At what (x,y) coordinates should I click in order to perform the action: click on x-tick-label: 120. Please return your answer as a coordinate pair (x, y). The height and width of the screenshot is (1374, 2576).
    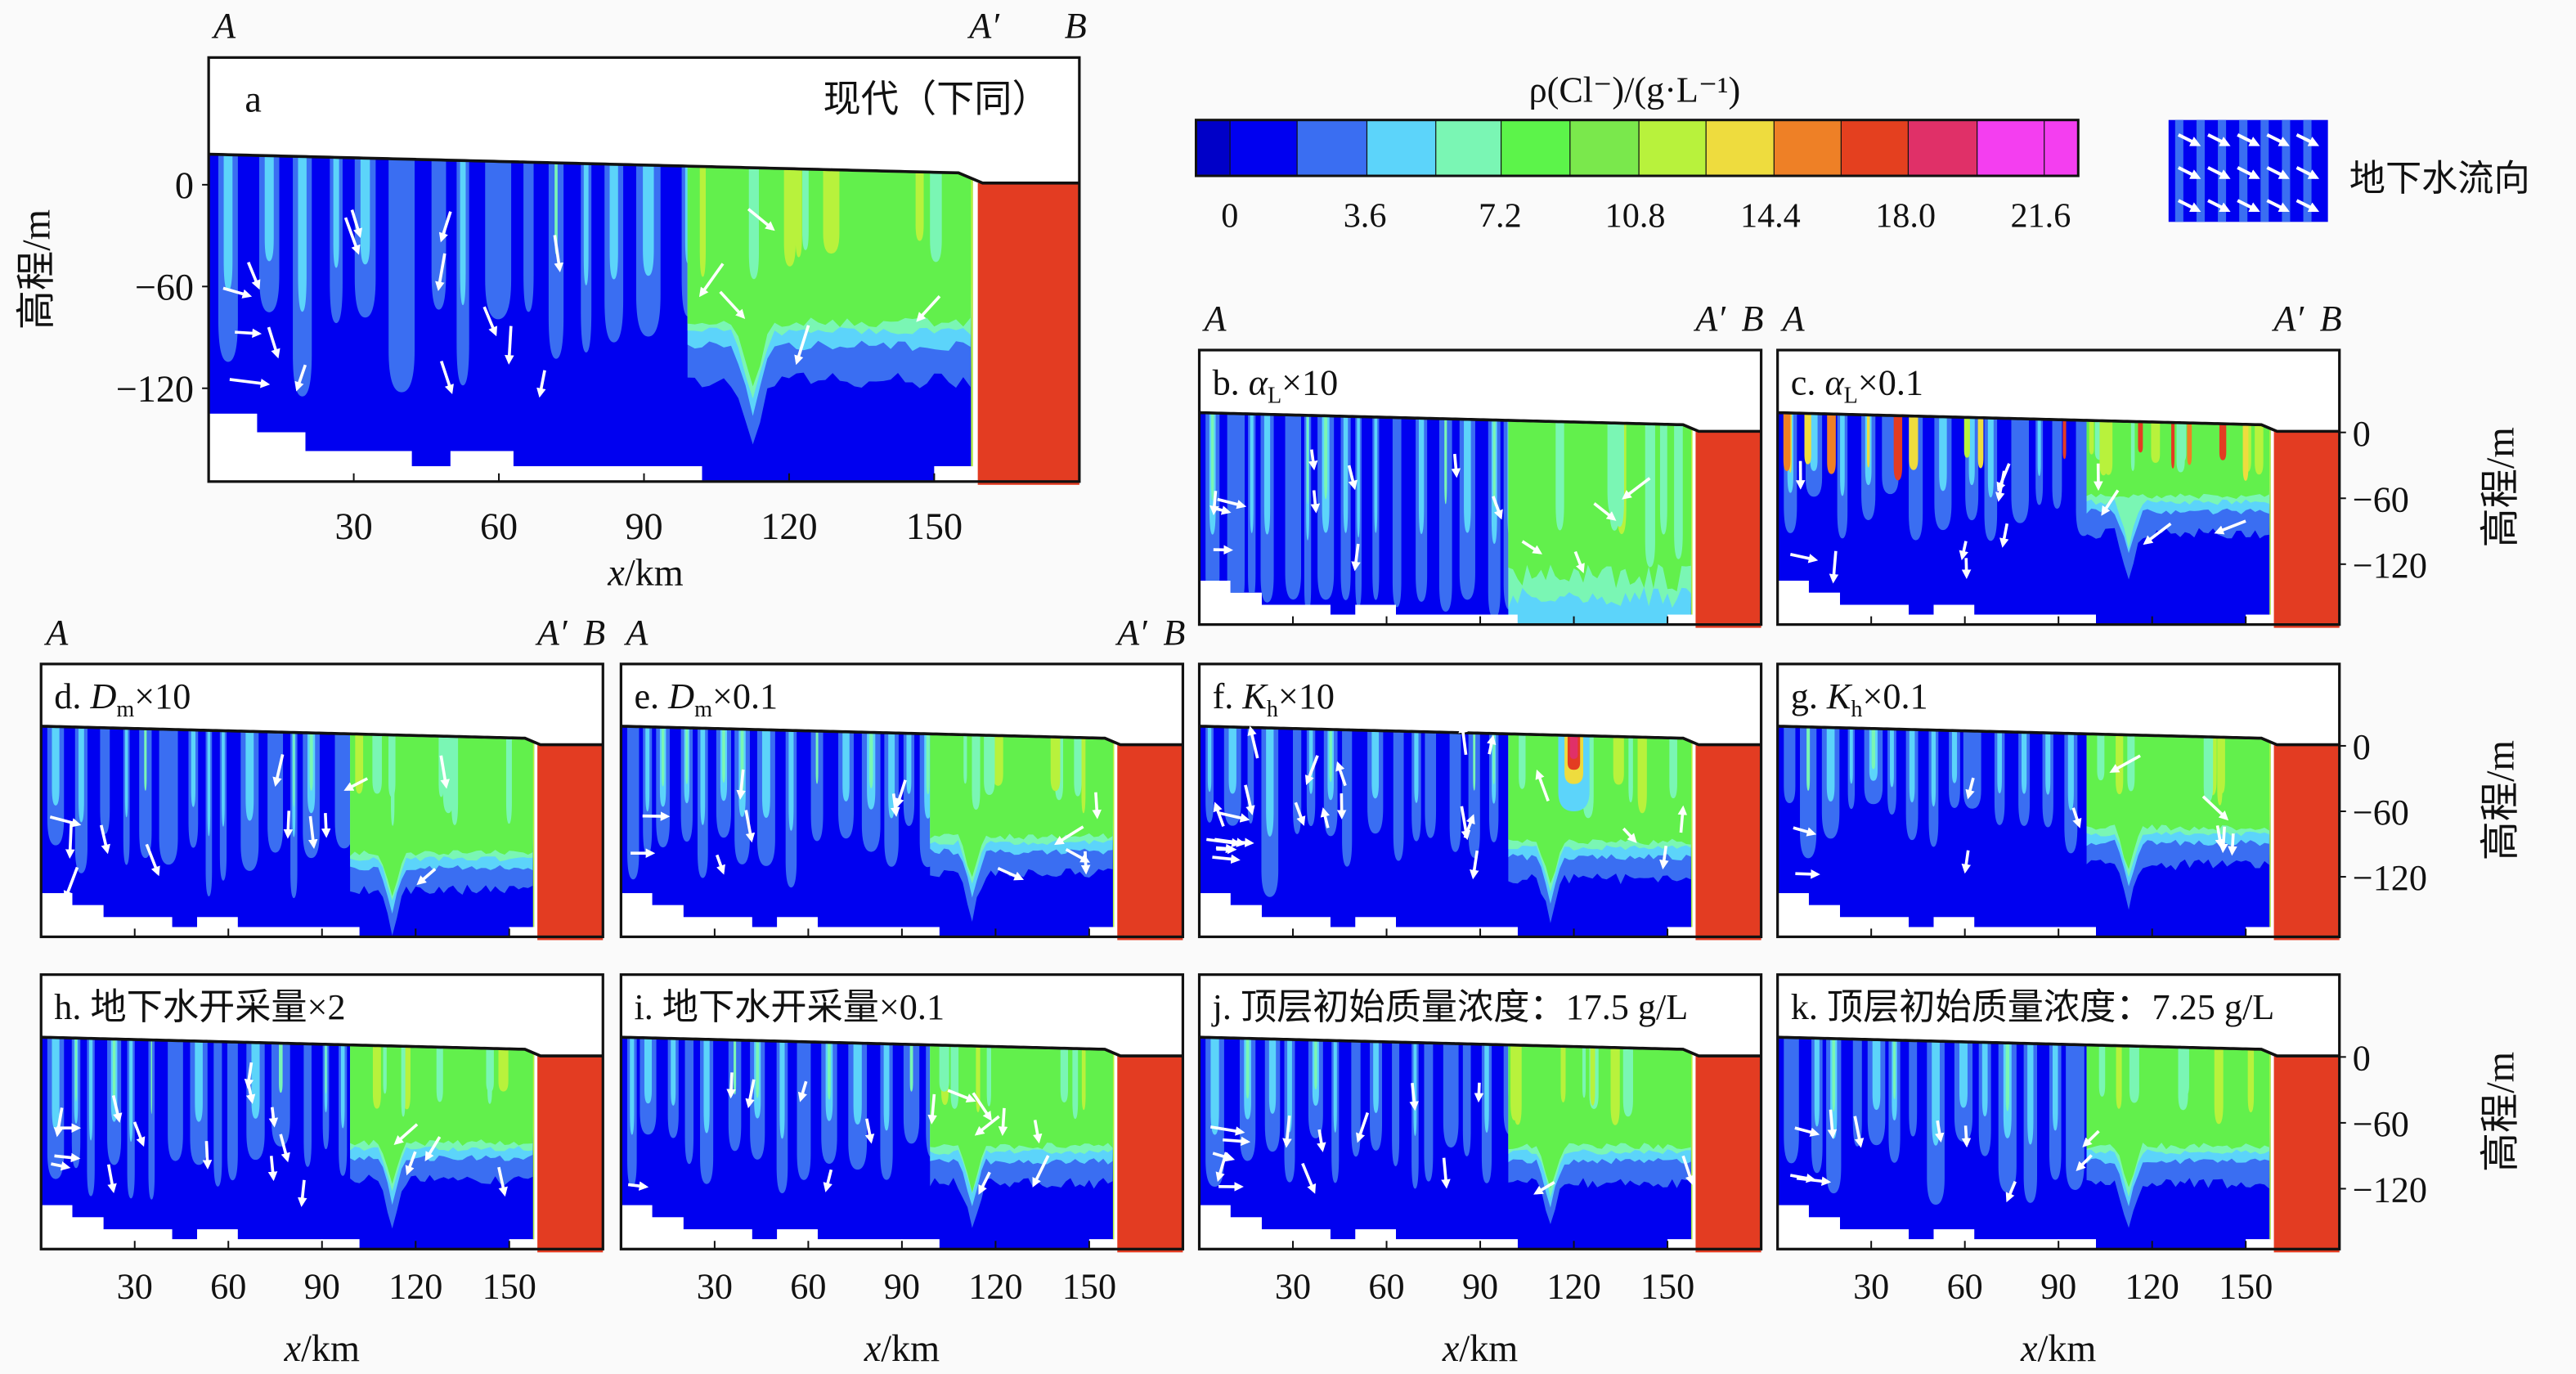
    Looking at the image, I should click on (1573, 1287).